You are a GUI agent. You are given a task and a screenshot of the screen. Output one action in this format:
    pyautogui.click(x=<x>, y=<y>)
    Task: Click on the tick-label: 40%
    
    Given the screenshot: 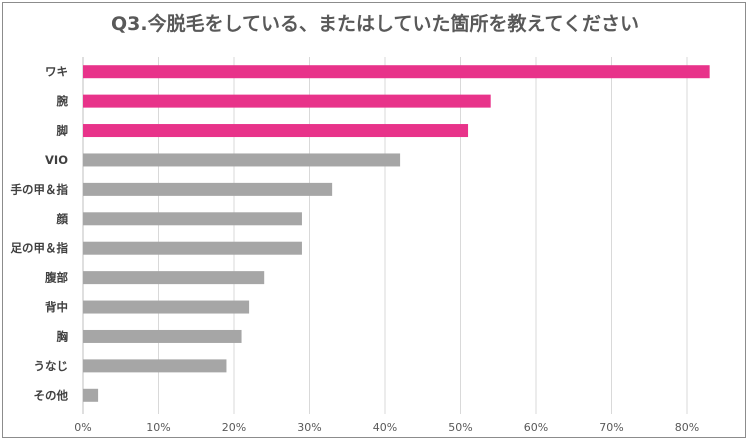 What is the action you would take?
    pyautogui.click(x=385, y=427)
    